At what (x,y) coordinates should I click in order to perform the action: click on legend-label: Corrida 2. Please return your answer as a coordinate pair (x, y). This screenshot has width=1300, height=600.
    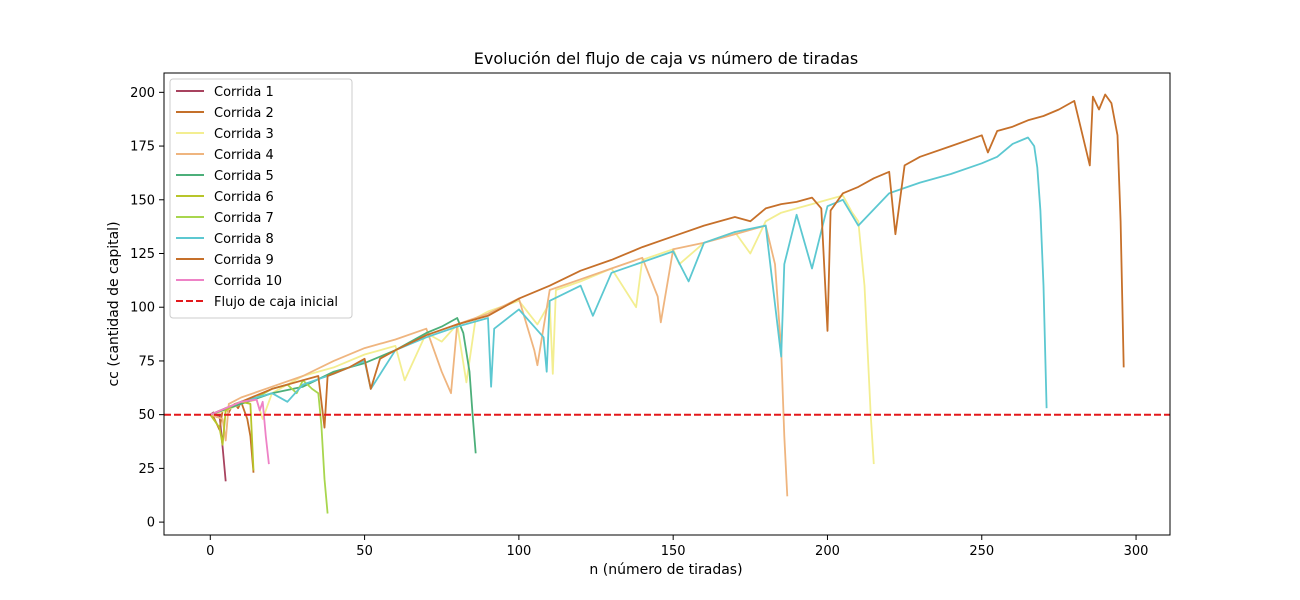
    Looking at the image, I should click on (244, 113).